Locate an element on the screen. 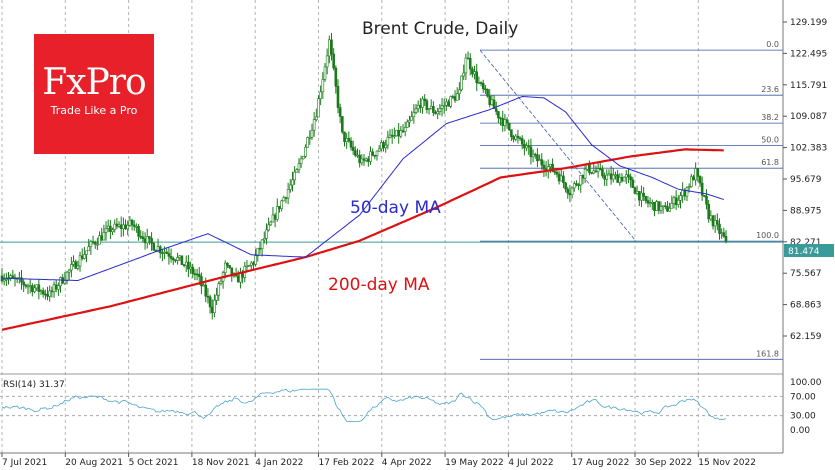 This screenshot has width=835, height=470. x-tick-label: 4 Apr 2022 is located at coordinates (407, 463).